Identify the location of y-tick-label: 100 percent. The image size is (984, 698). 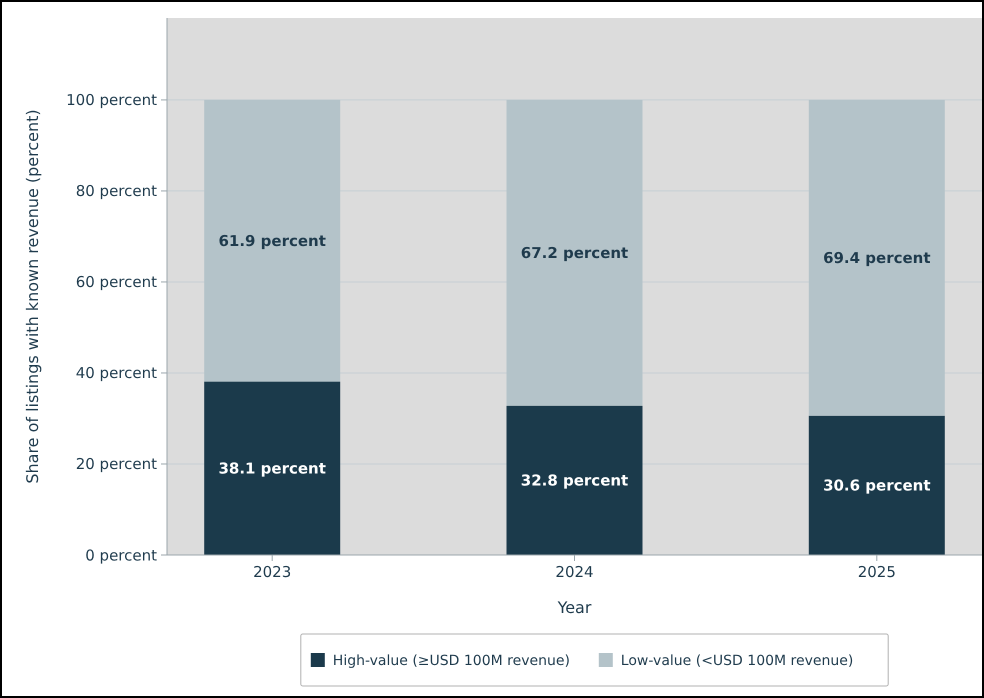
(112, 100).